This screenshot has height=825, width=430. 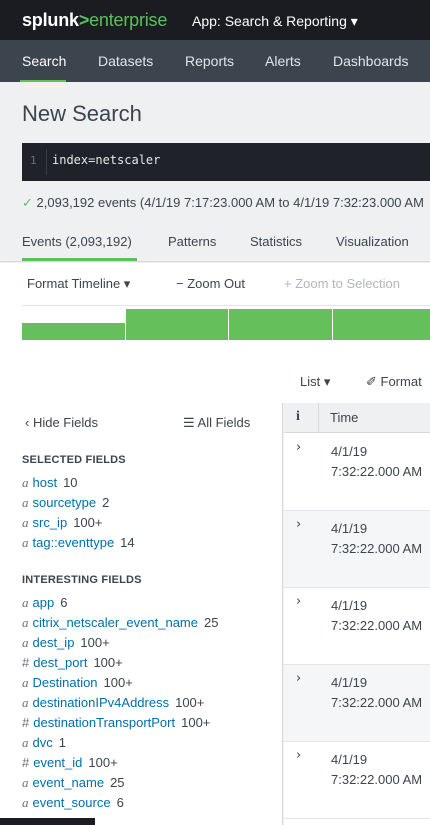 I want to click on brand-chevron: >, so click(x=84, y=20).